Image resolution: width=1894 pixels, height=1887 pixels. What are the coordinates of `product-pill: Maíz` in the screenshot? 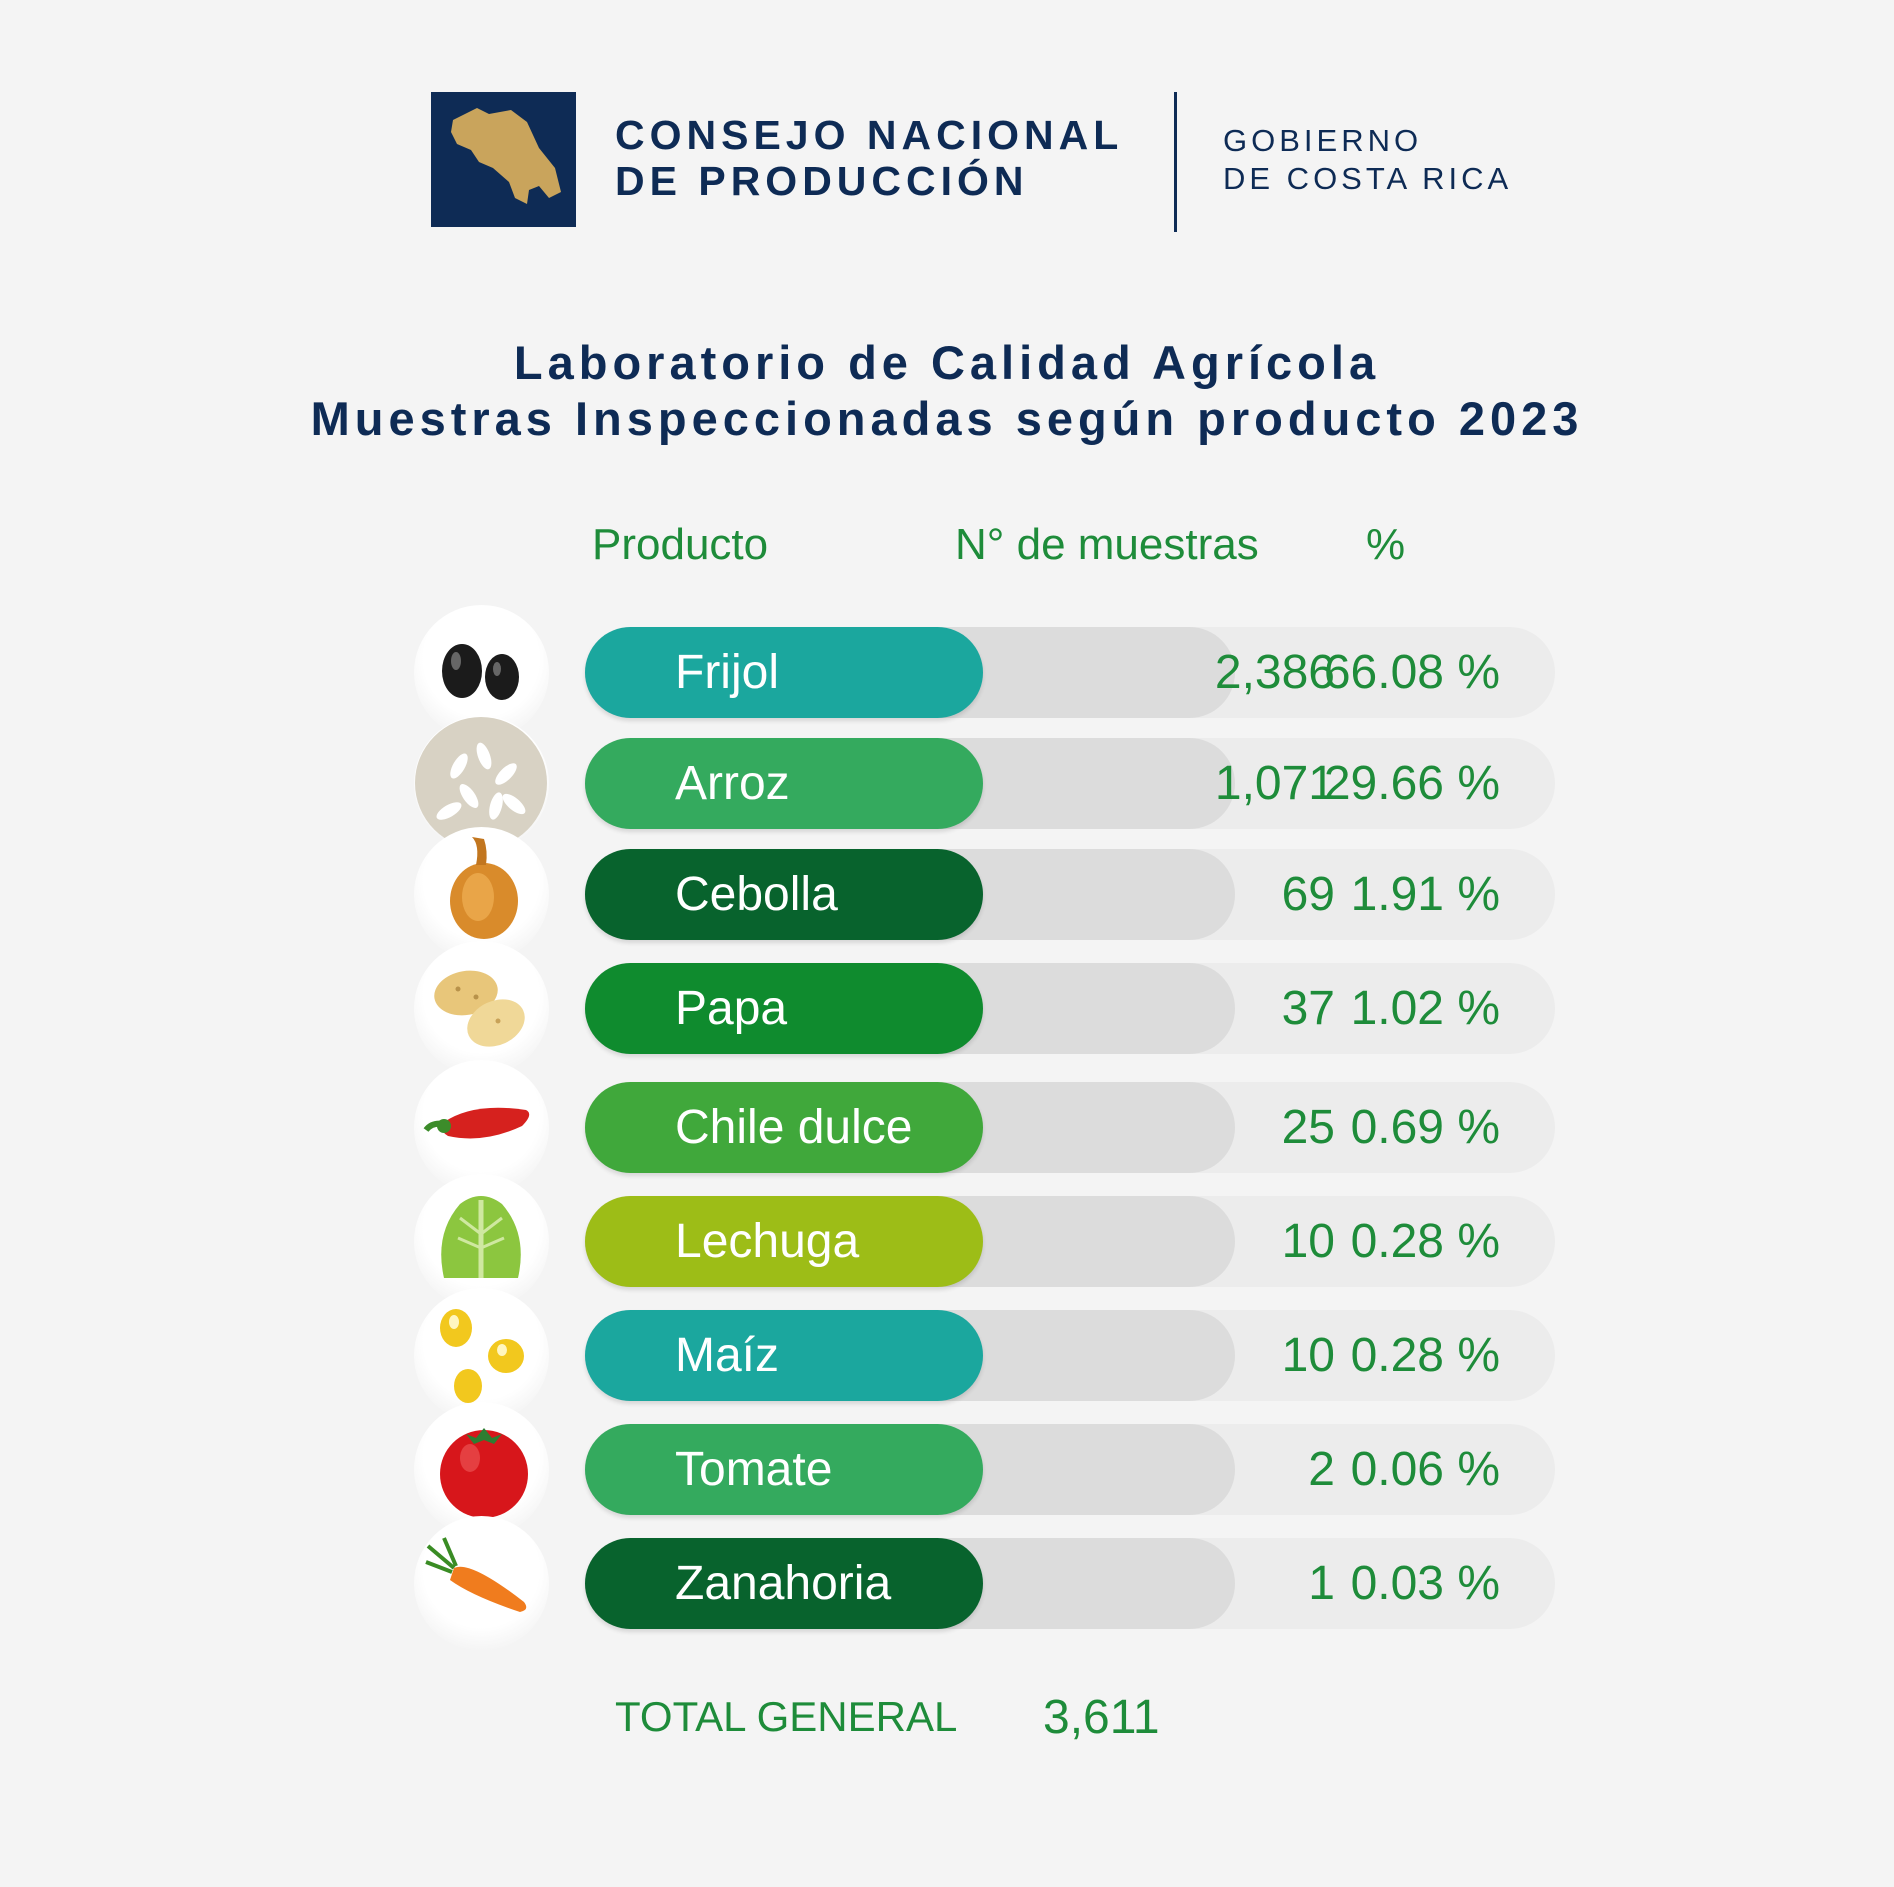 It's located at (784, 1355).